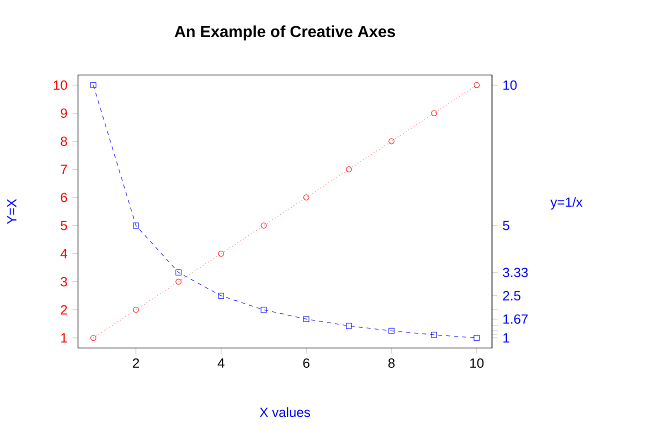 The image size is (646, 444). I want to click on y-axis-title: Y=X, so click(11, 211).